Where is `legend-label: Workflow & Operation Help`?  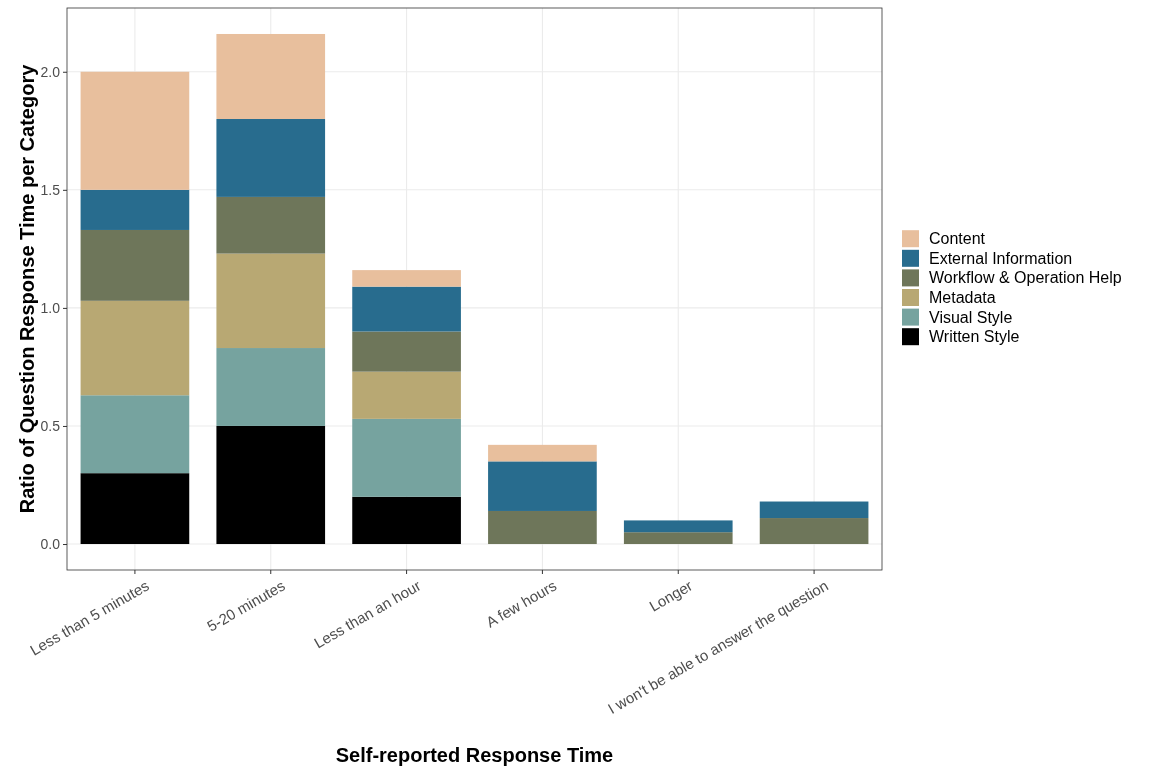 legend-label: Workflow & Operation Help is located at coordinates (1025, 278).